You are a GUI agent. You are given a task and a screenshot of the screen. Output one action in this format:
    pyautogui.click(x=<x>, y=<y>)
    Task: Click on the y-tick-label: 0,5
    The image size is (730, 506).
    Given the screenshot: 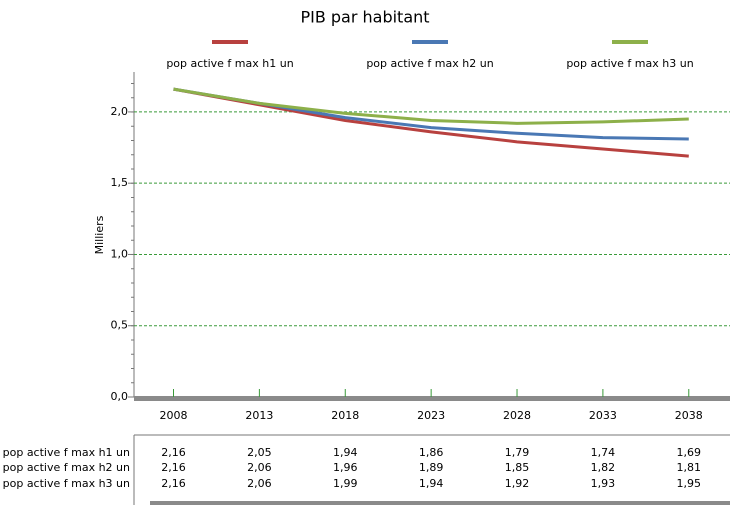 What is the action you would take?
    pyautogui.click(x=120, y=325)
    